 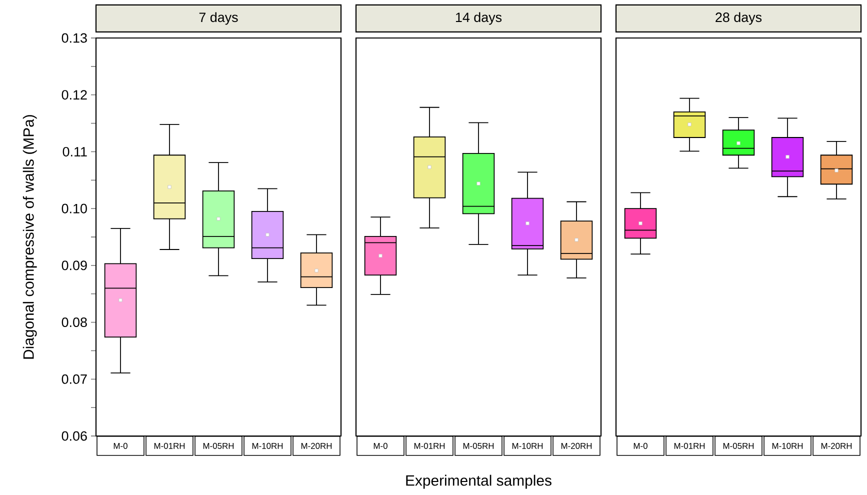 I want to click on x-axis-title: Experimental samples, so click(x=479, y=481).